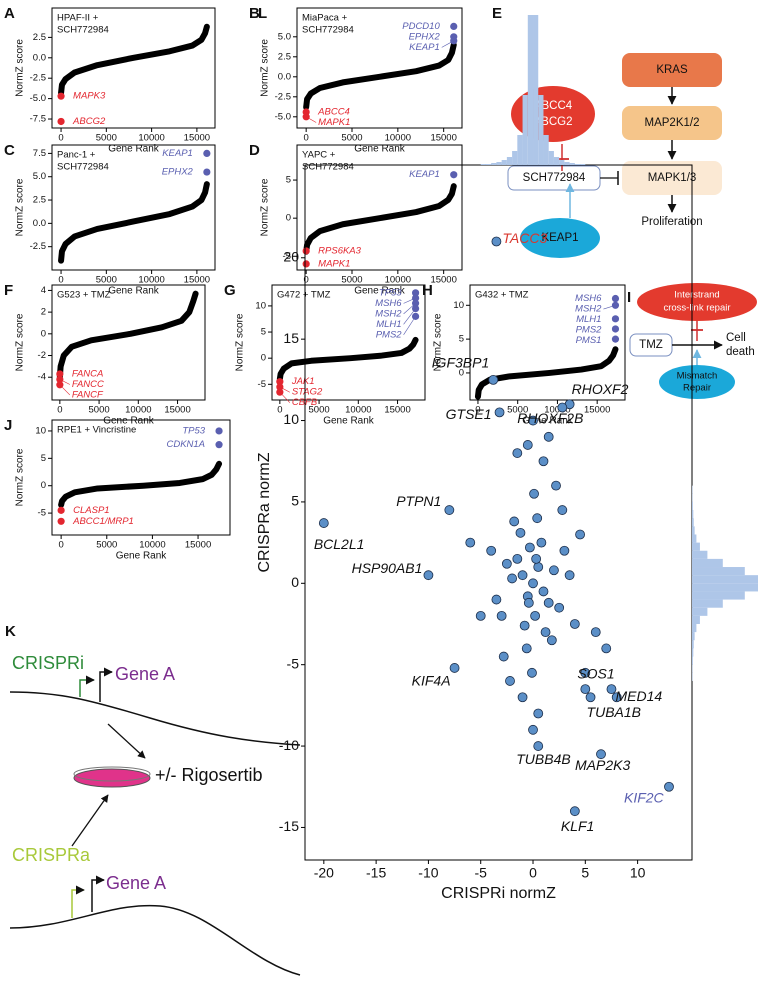 The image size is (764, 992). I want to click on dna, so click(155, 718).